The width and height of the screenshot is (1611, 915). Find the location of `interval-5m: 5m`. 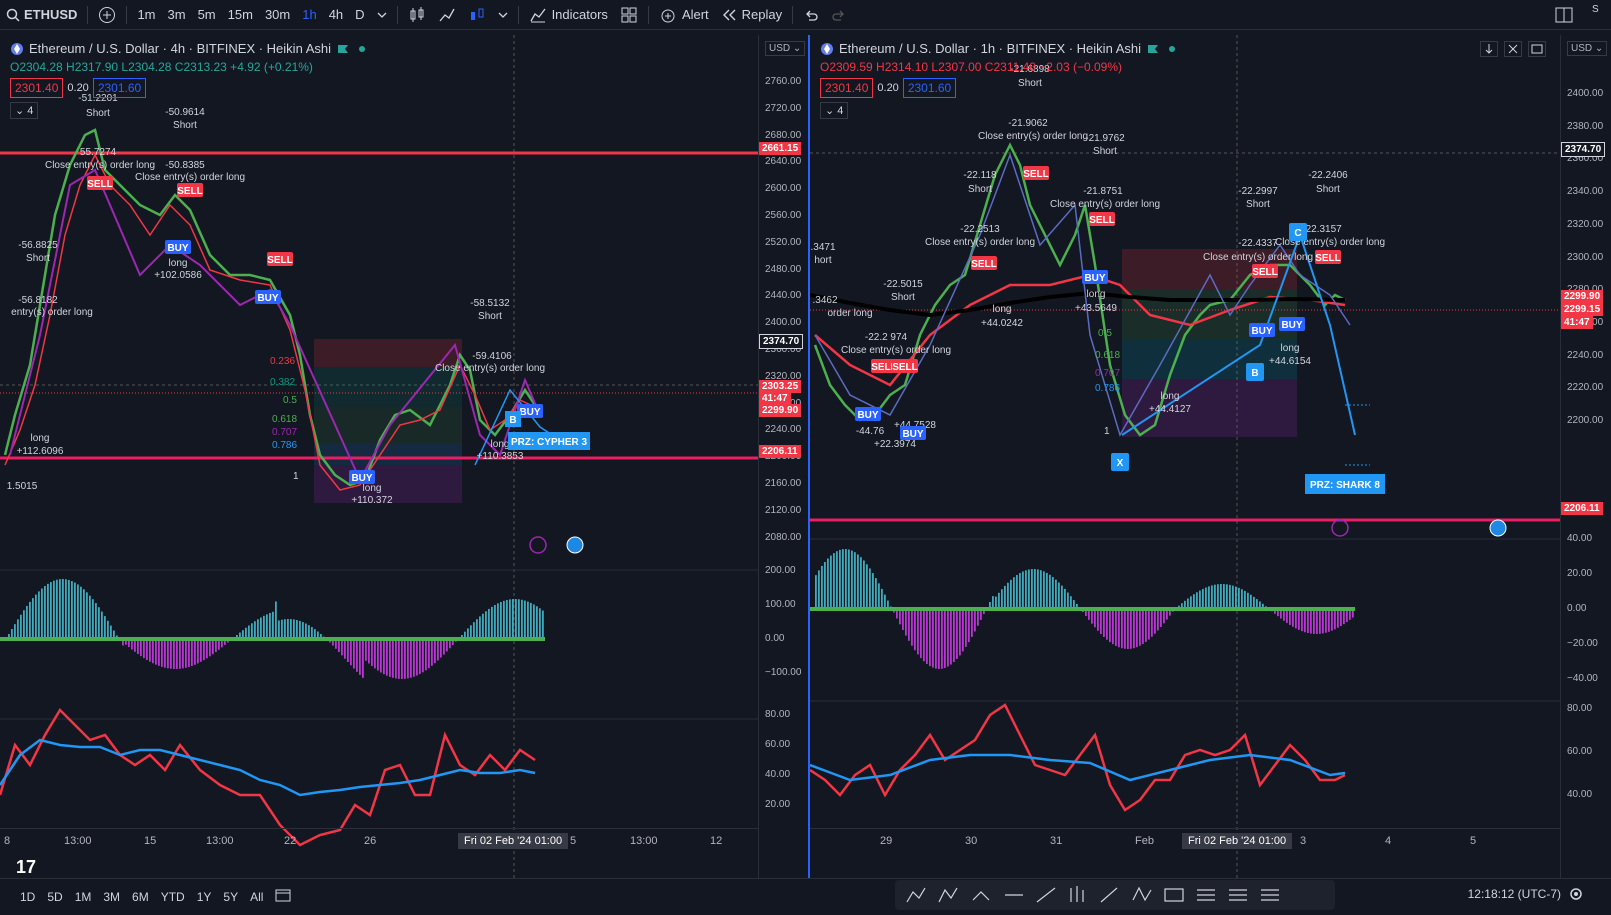

interval-5m: 5m is located at coordinates (207, 15).